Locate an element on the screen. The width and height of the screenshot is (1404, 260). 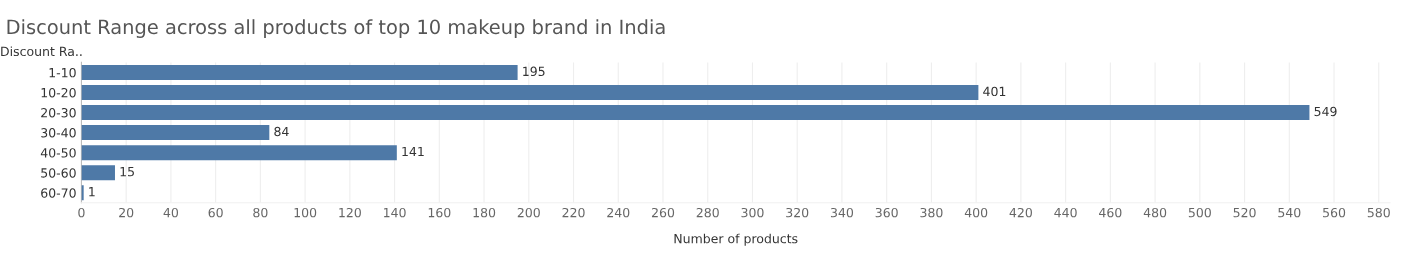
x-tick-label: 100 is located at coordinates (305, 212).